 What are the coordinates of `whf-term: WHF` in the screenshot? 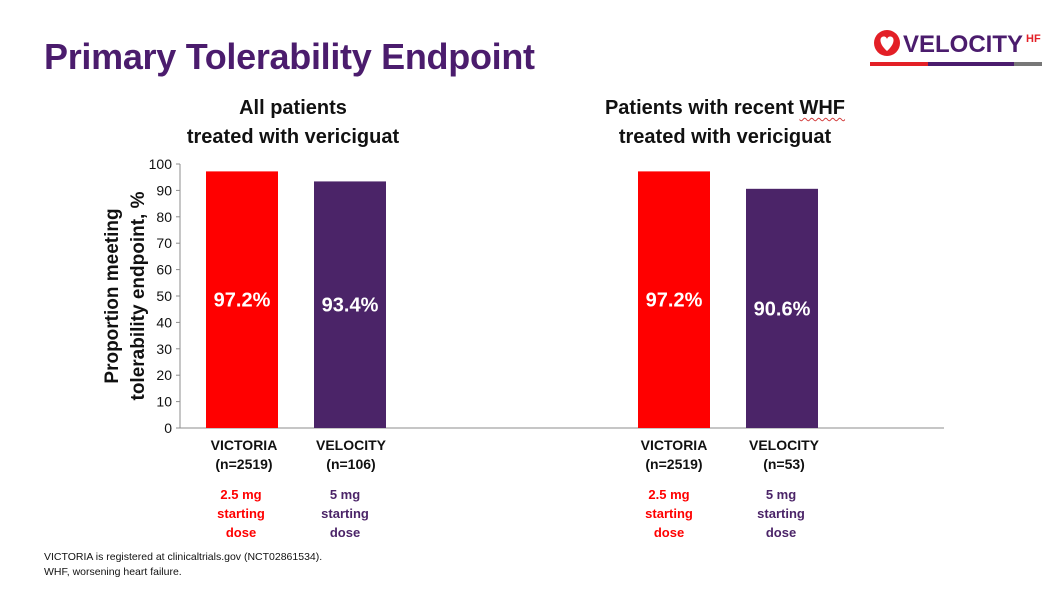 It's located at (822, 108).